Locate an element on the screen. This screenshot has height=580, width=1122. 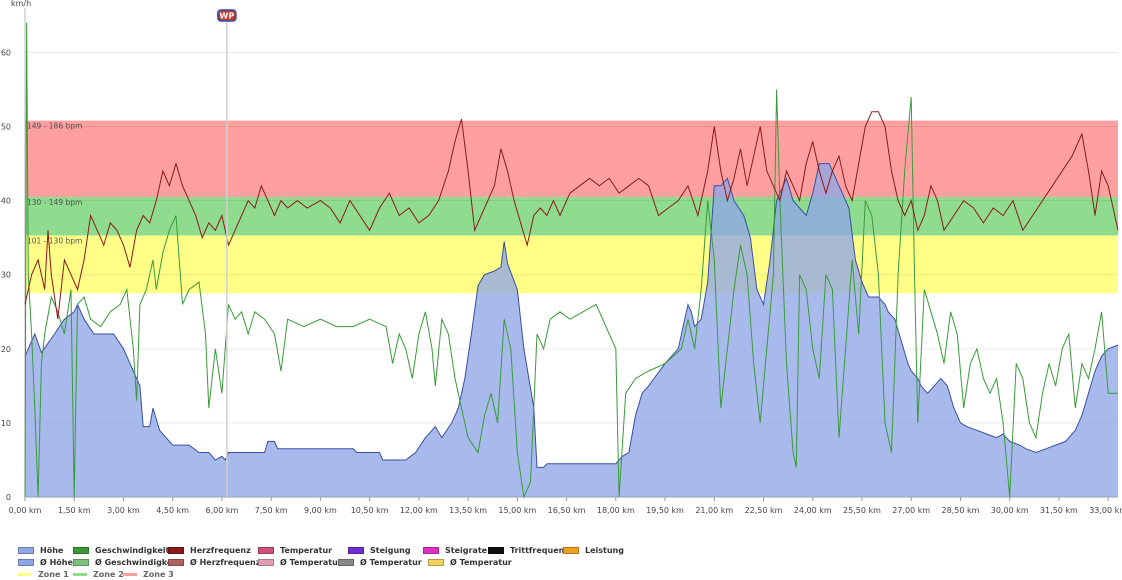
x-tick-label: 1,50 km is located at coordinates (74, 510).